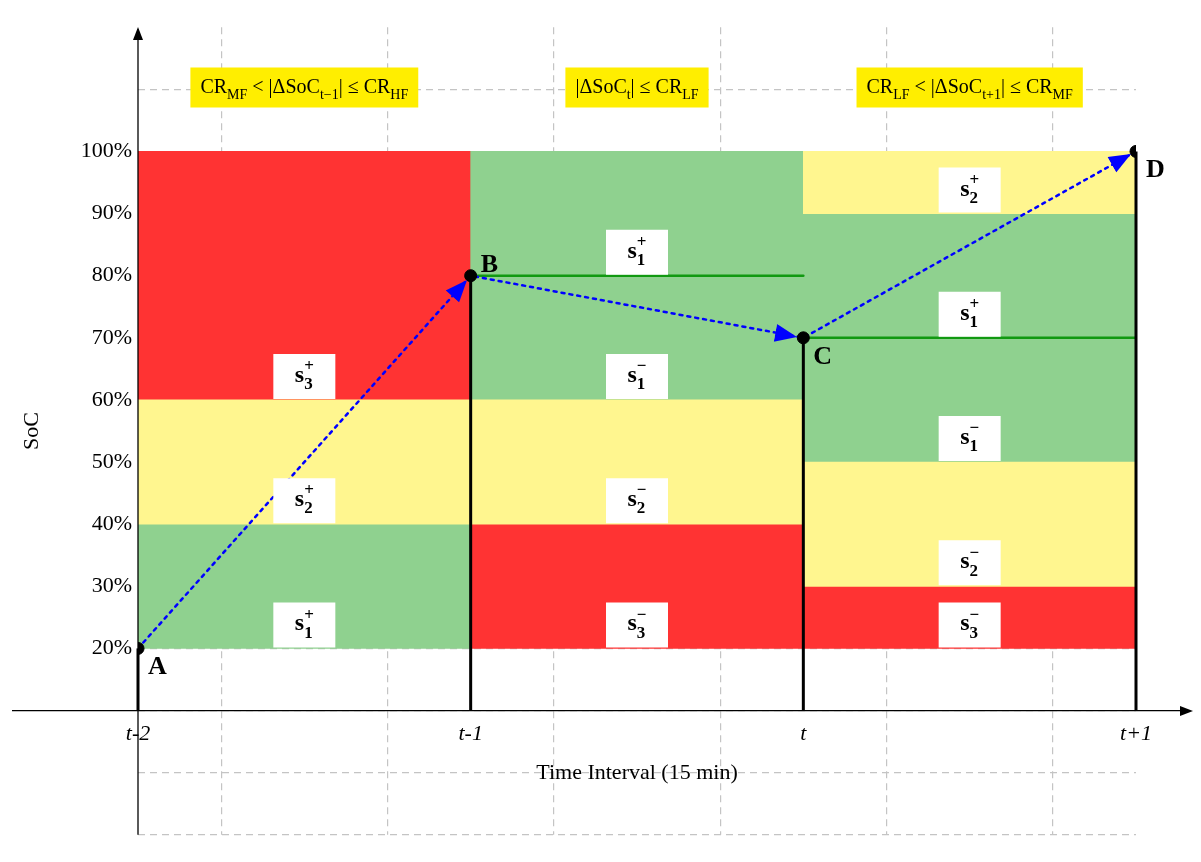 The height and width of the screenshot is (862, 1201). Describe the element at coordinates (1155, 169) in the screenshot. I see `annotation: D` at that location.